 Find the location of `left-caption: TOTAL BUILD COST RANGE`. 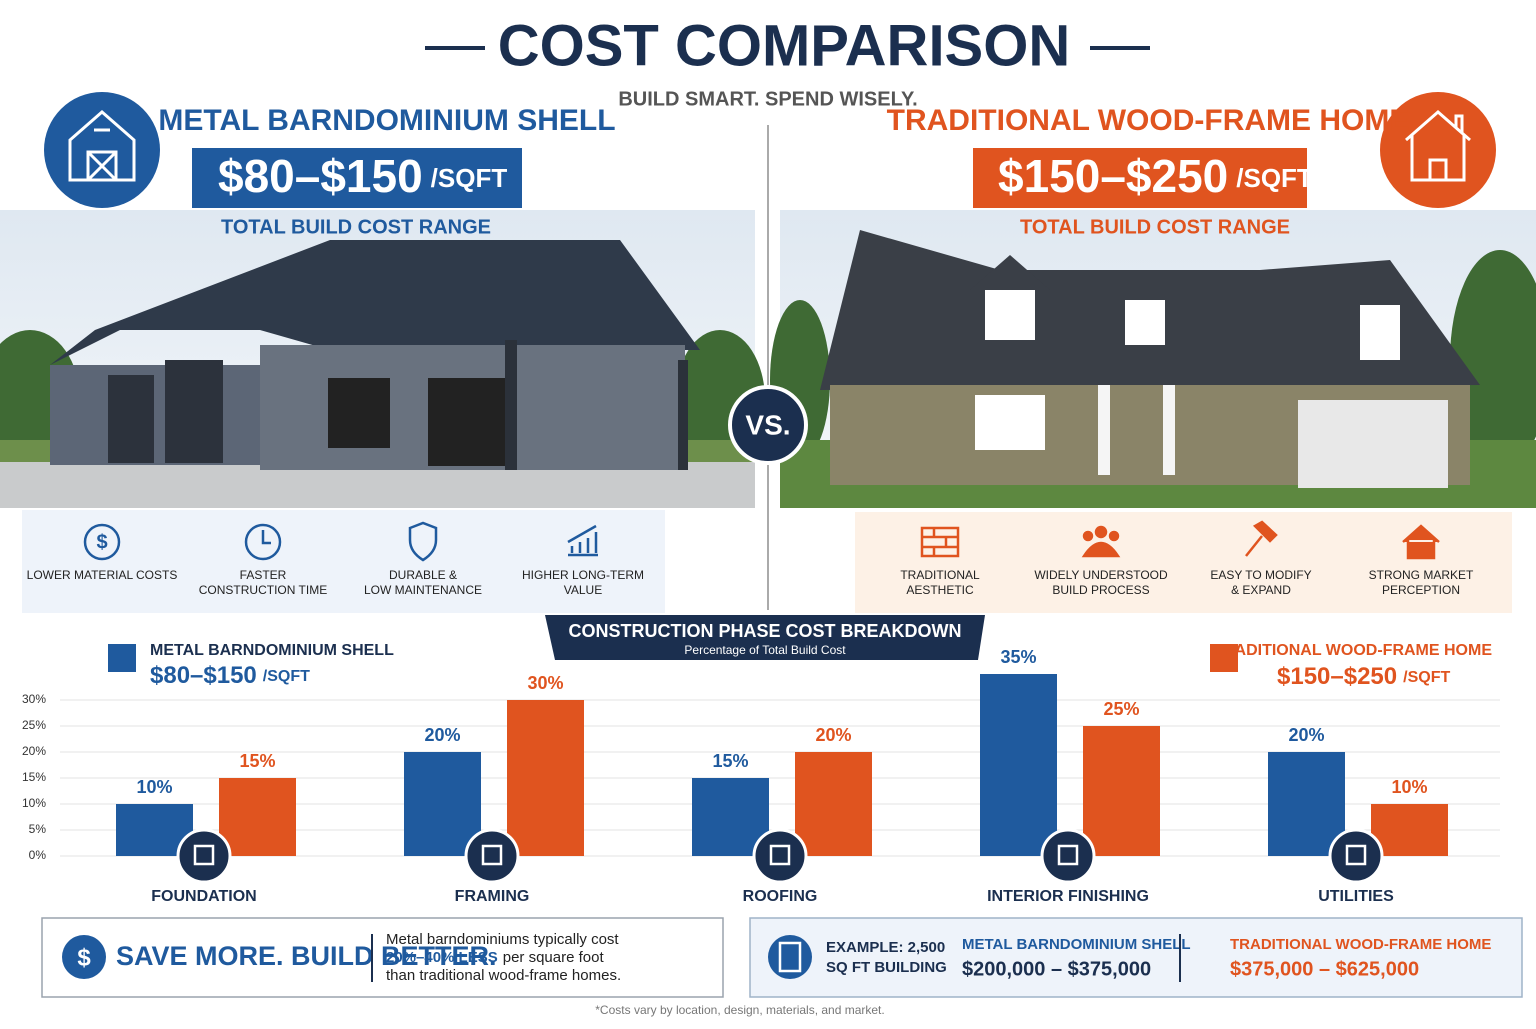

left-caption: TOTAL BUILD COST RANGE is located at coordinates (356, 227).